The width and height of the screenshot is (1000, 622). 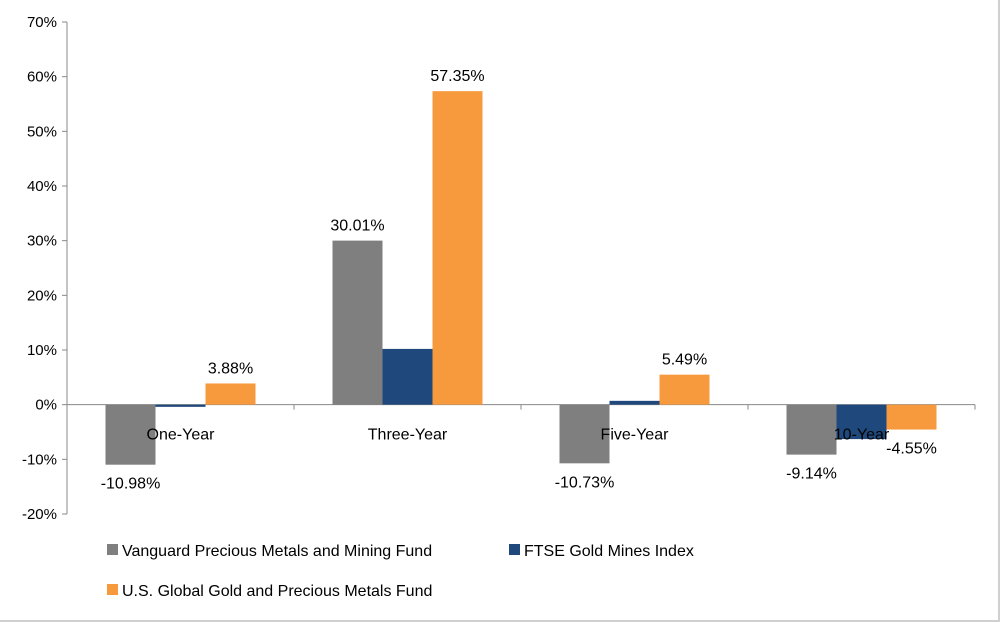 I want to click on data-label: 3.88%, so click(x=230, y=368).